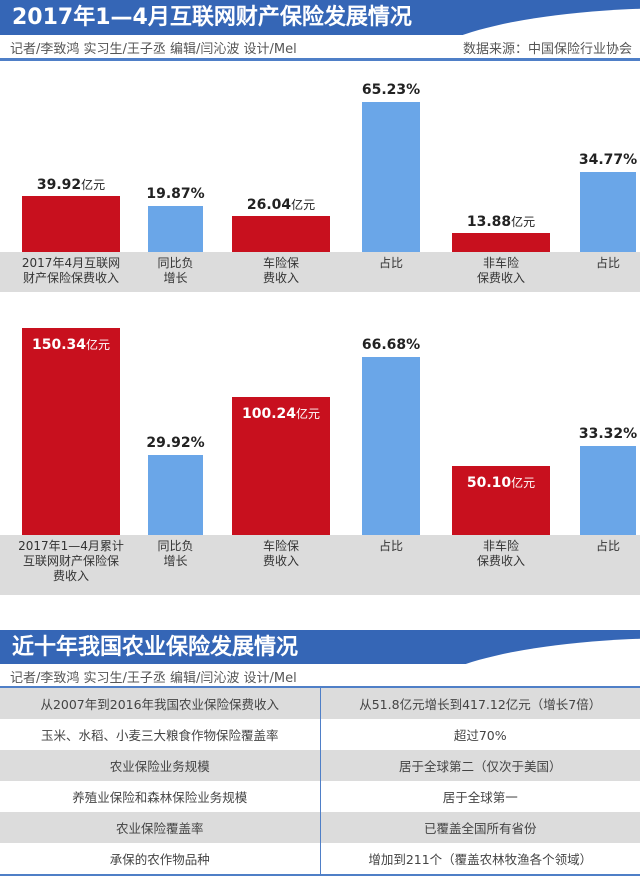 This screenshot has height=876, width=640. I want to click on data-label: 29.92%, so click(175, 443).